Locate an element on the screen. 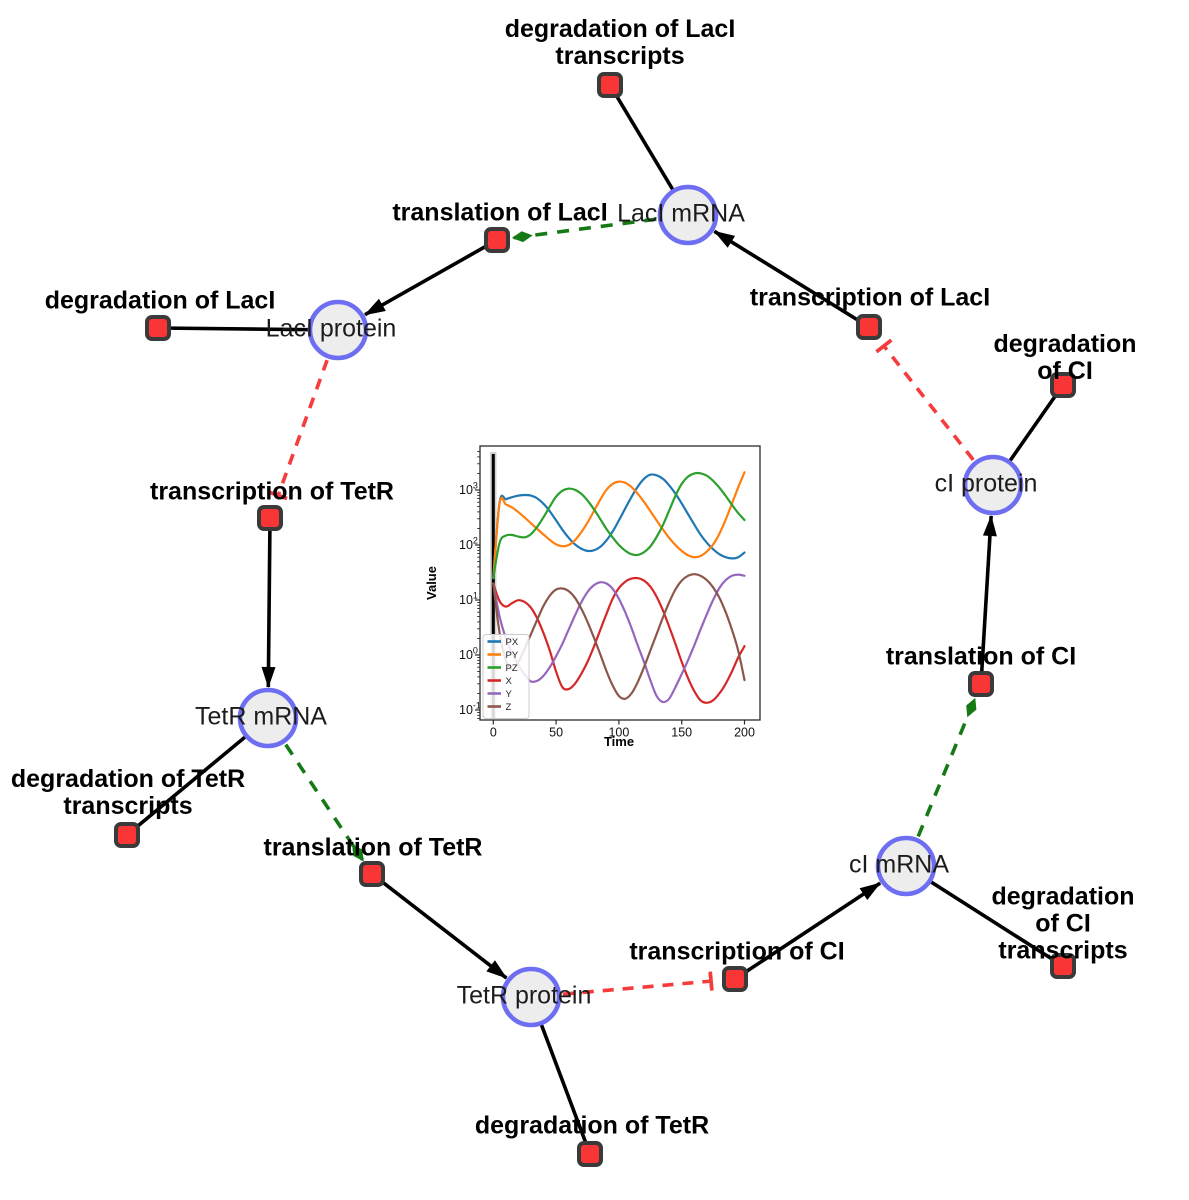 This screenshot has width=1189, height=1200. edge-production-translation_lacI-to-lacI_protein is located at coordinates (431, 277).